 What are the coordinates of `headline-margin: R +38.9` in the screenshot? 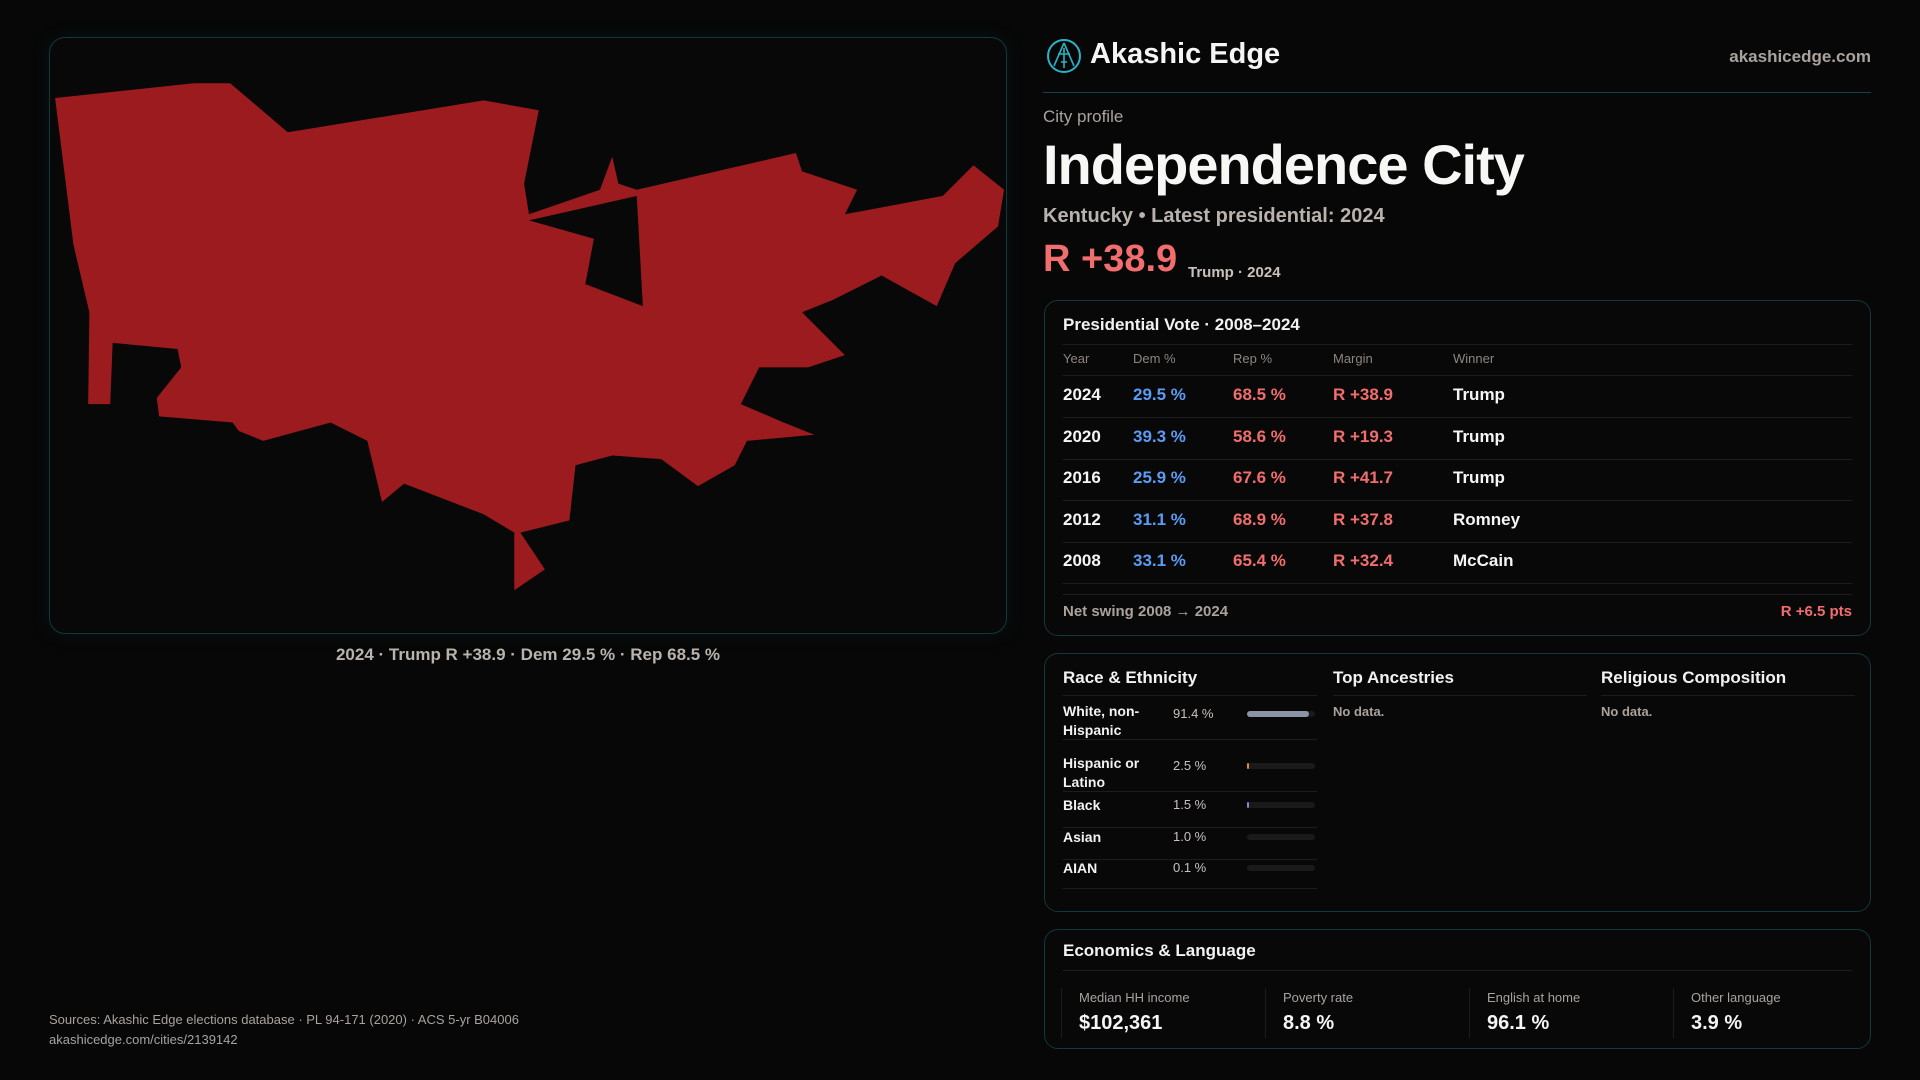 It's located at (1110, 259).